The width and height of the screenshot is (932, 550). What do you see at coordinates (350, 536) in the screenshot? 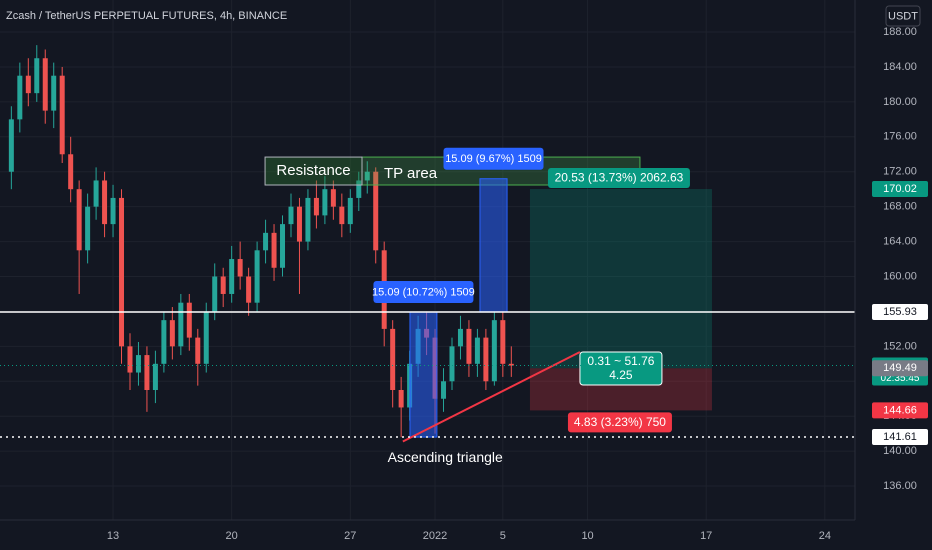
I see `x-tick-label: 27` at bounding box center [350, 536].